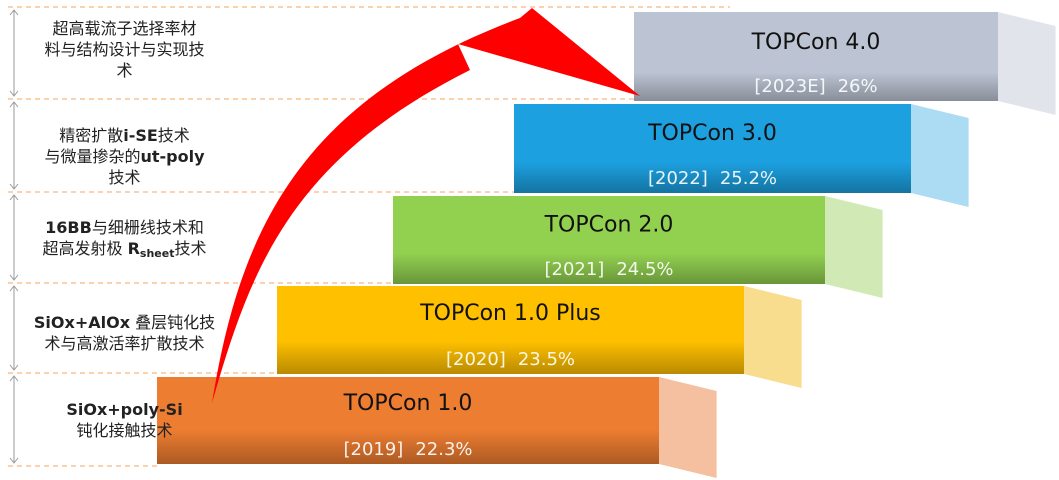 The image size is (1059, 480). I want to click on tech-label-text: 超高发射极, so click(85, 248).